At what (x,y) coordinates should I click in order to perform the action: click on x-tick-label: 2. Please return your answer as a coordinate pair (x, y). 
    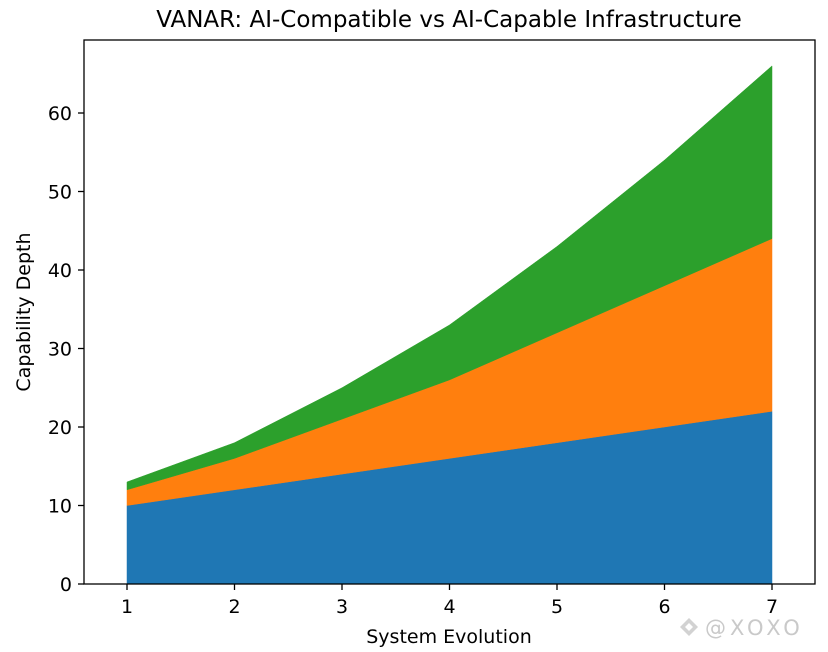
    Looking at the image, I should click on (234, 607).